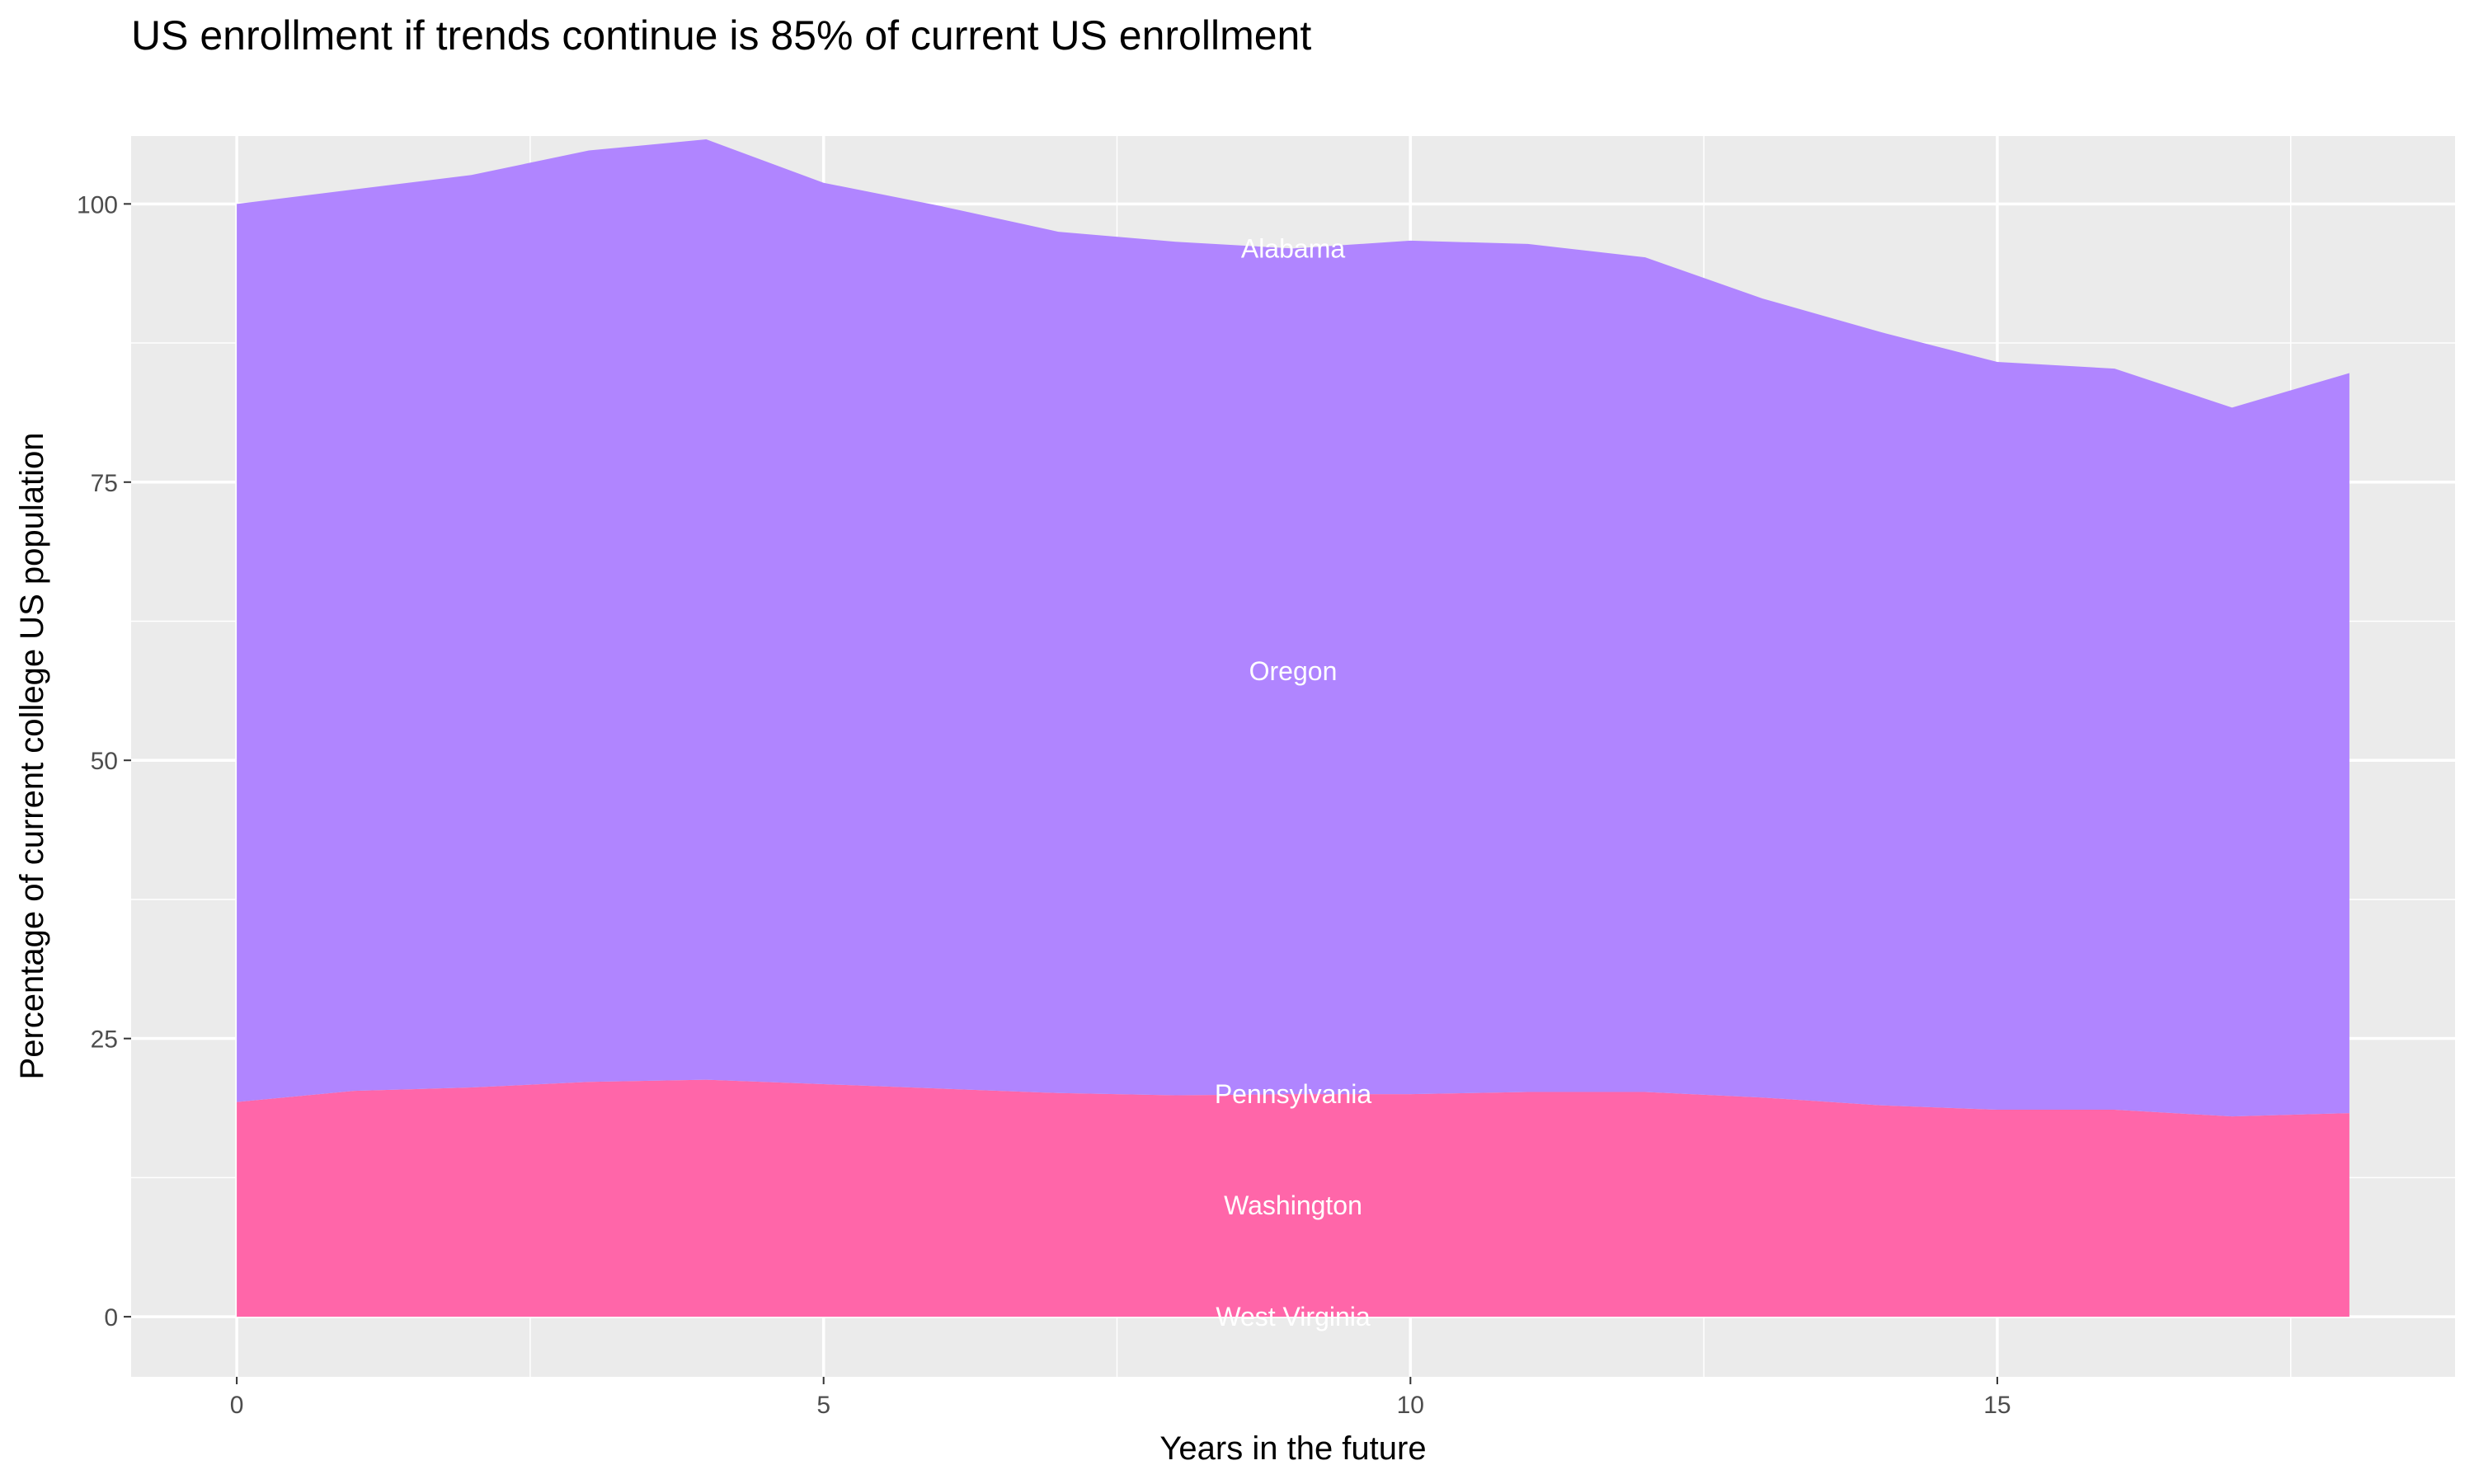 The image size is (2474, 1484). What do you see at coordinates (1997, 1405) in the screenshot?
I see `x-tick-label: 15` at bounding box center [1997, 1405].